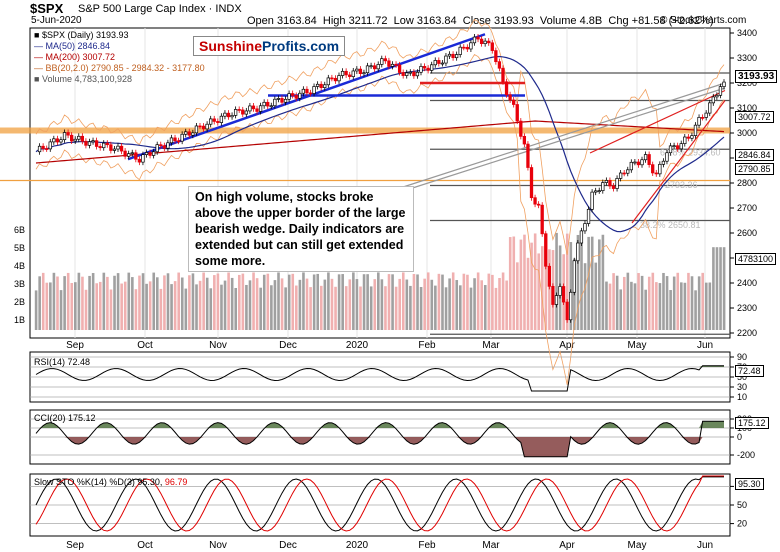 The height and width of the screenshot is (552, 780). What do you see at coordinates (747, 283) in the screenshot?
I see `price-tick-label-2400: 2400` at bounding box center [747, 283].